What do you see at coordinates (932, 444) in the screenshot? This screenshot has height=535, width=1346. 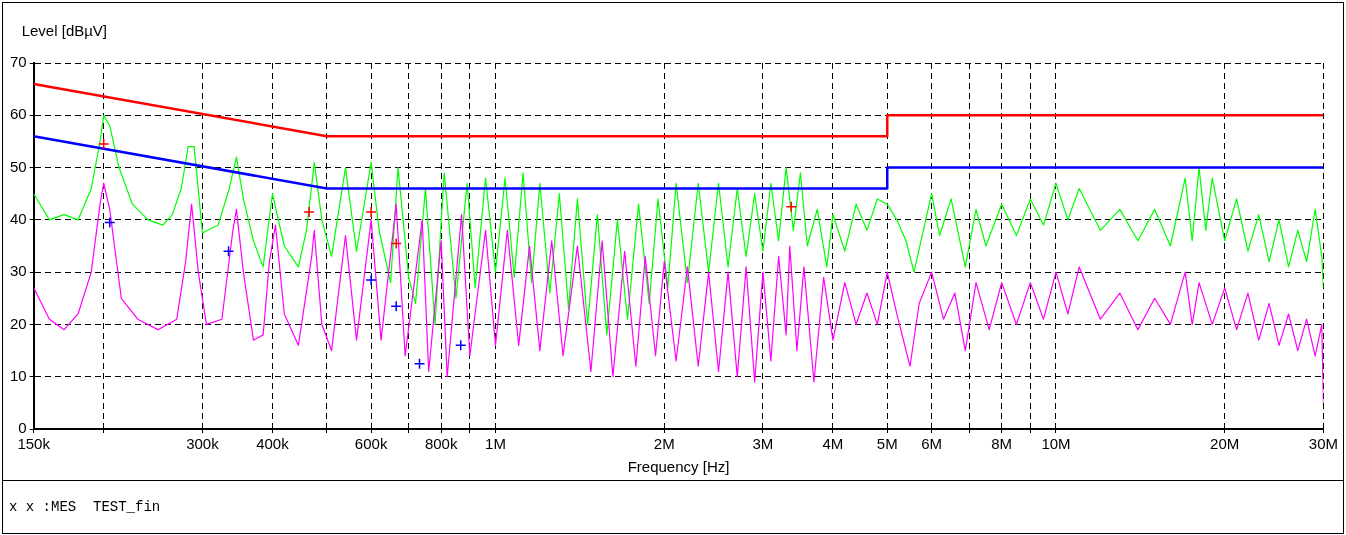 I see `x-tick-label: 6M` at bounding box center [932, 444].